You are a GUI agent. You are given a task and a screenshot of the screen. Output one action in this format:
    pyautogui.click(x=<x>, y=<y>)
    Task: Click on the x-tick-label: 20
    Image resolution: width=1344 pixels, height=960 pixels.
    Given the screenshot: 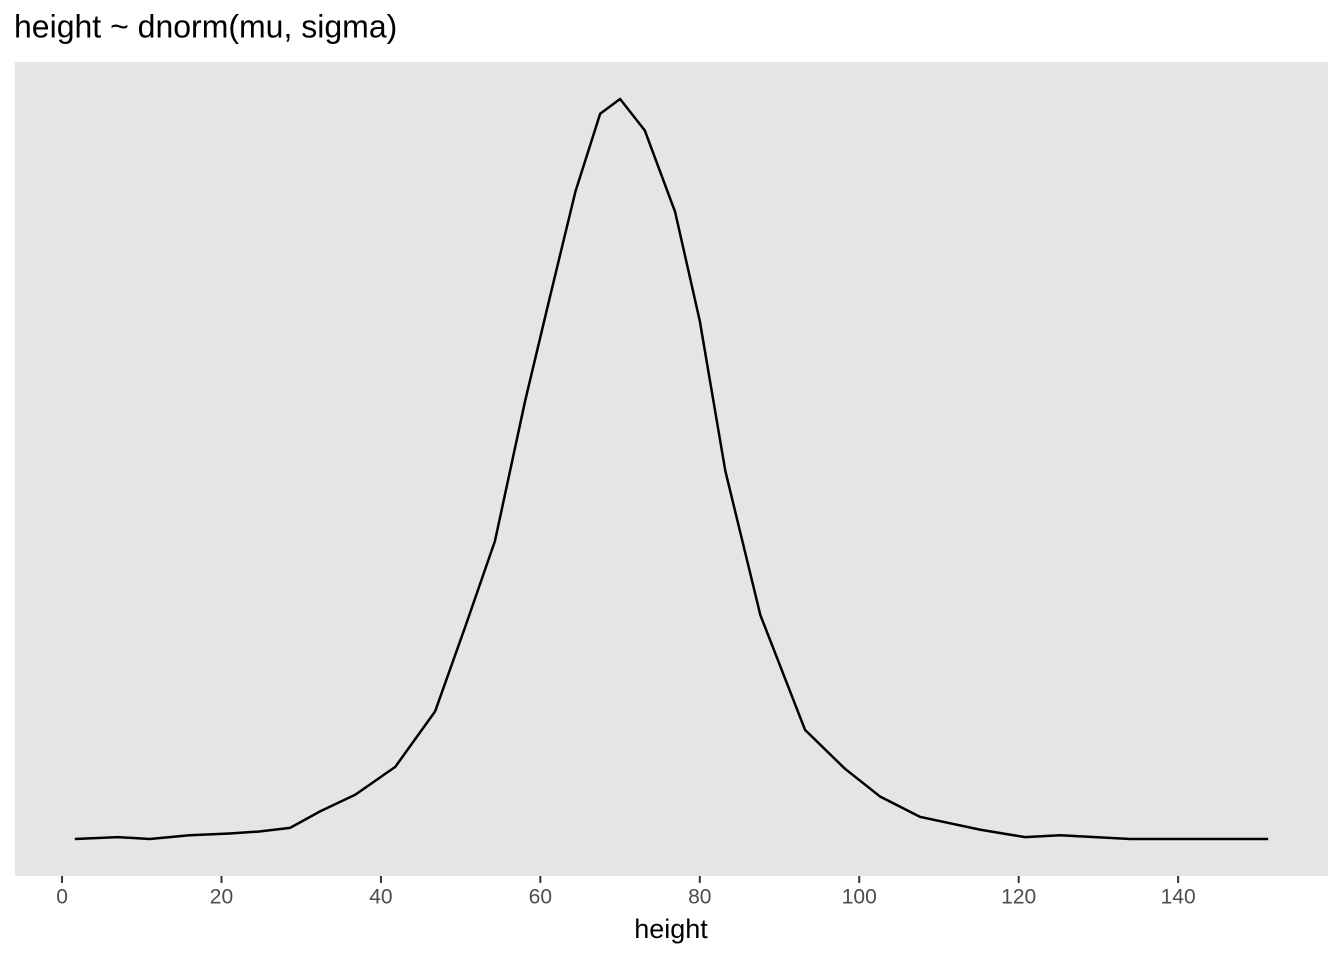 What is the action you would take?
    pyautogui.click(x=221, y=897)
    